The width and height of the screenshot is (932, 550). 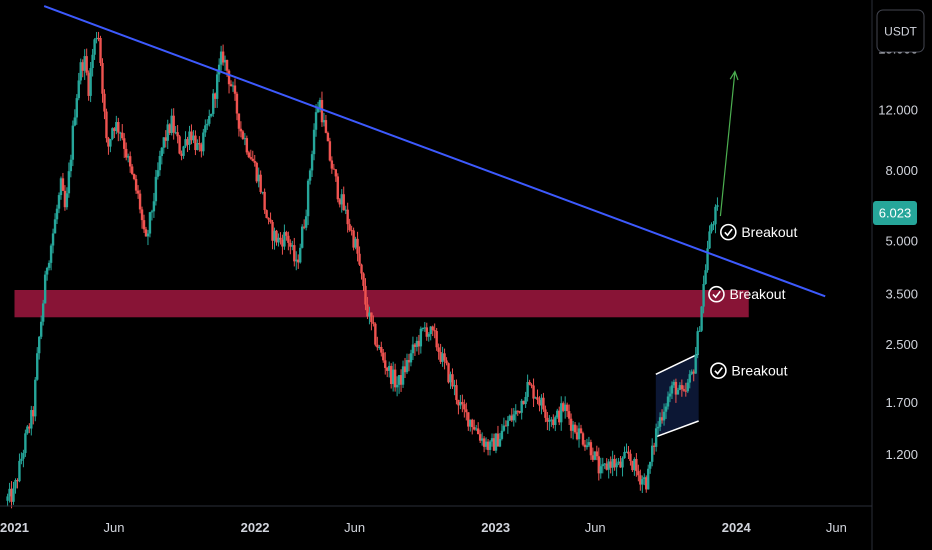 I want to click on channel-top-line, so click(x=677, y=364).